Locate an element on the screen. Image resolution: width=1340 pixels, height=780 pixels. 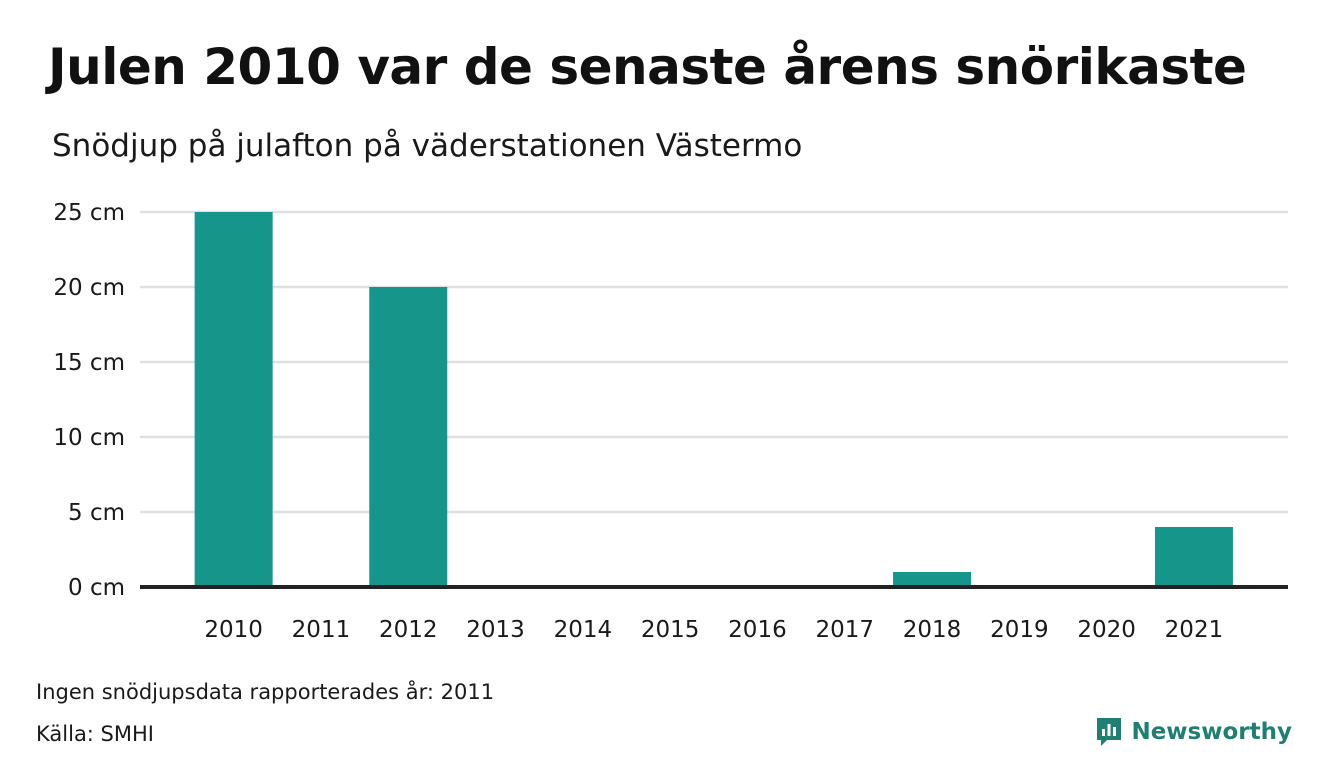
x-tick-label: 2015 is located at coordinates (670, 630).